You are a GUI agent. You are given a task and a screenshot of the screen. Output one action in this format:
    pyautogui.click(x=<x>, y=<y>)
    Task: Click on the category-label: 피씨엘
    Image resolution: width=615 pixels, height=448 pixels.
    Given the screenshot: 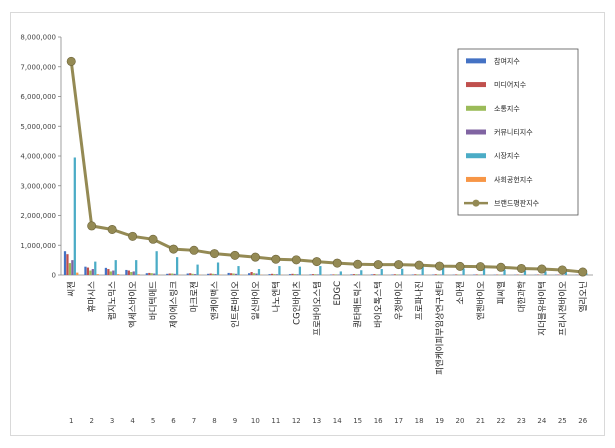 What is the action you would take?
    pyautogui.click(x=502, y=293)
    